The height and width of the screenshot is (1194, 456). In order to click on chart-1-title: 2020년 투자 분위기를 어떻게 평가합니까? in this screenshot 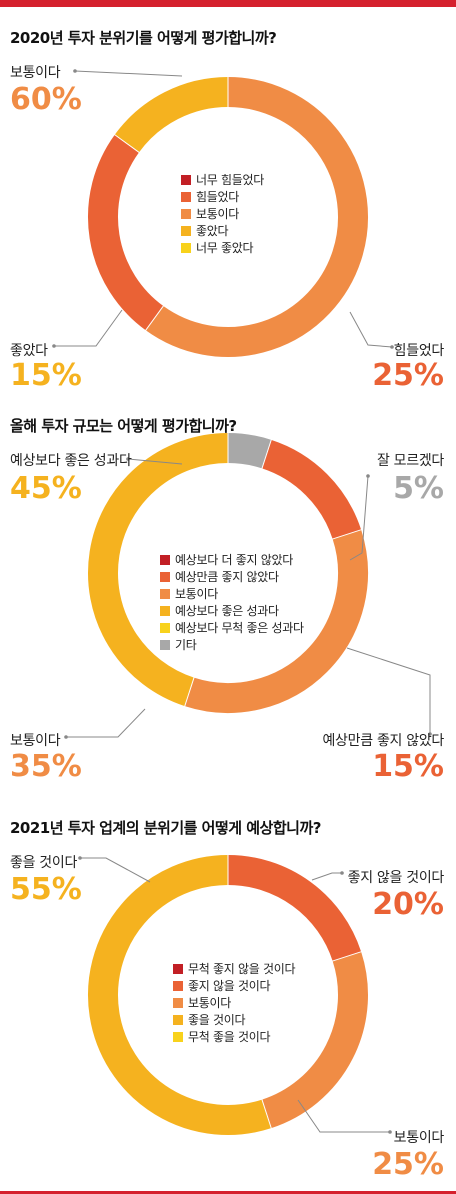, I will do `click(143, 38)`.